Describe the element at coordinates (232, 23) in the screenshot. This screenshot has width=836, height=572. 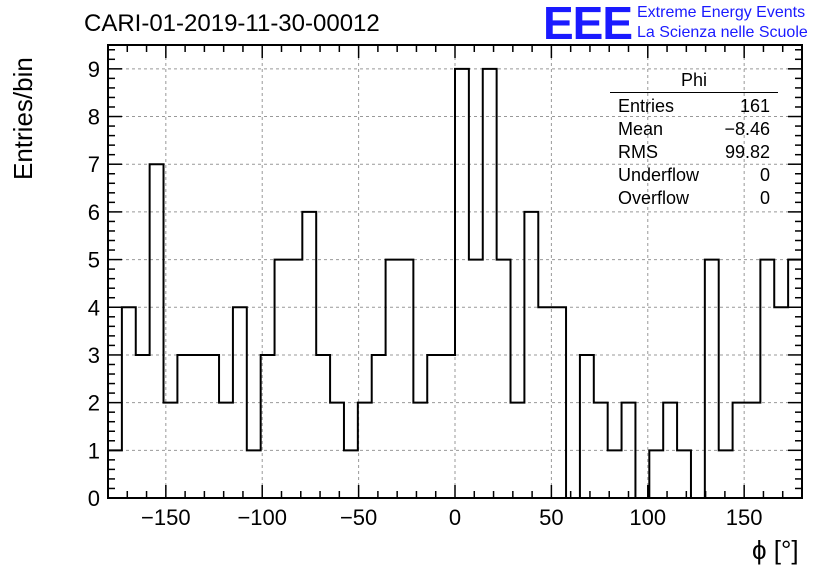
I see `plot-title: CARI-01-2019-11-30-00012` at that location.